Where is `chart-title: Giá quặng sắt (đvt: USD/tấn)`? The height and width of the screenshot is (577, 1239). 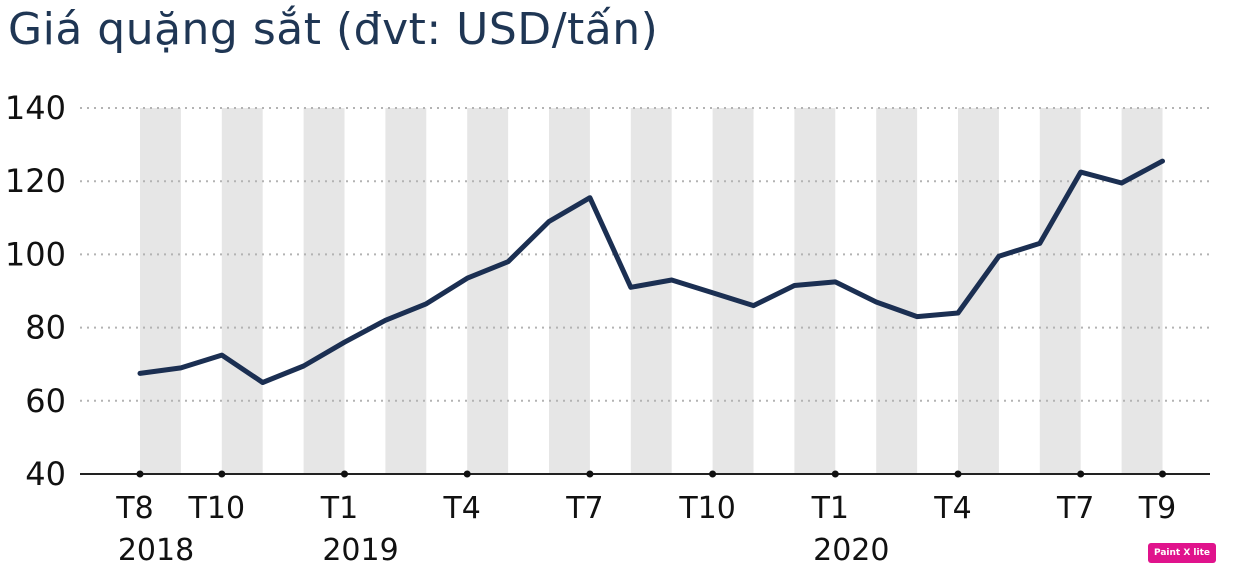
chart-title: Giá quặng sắt (đvt: USD/tấn) is located at coordinates (333, 29).